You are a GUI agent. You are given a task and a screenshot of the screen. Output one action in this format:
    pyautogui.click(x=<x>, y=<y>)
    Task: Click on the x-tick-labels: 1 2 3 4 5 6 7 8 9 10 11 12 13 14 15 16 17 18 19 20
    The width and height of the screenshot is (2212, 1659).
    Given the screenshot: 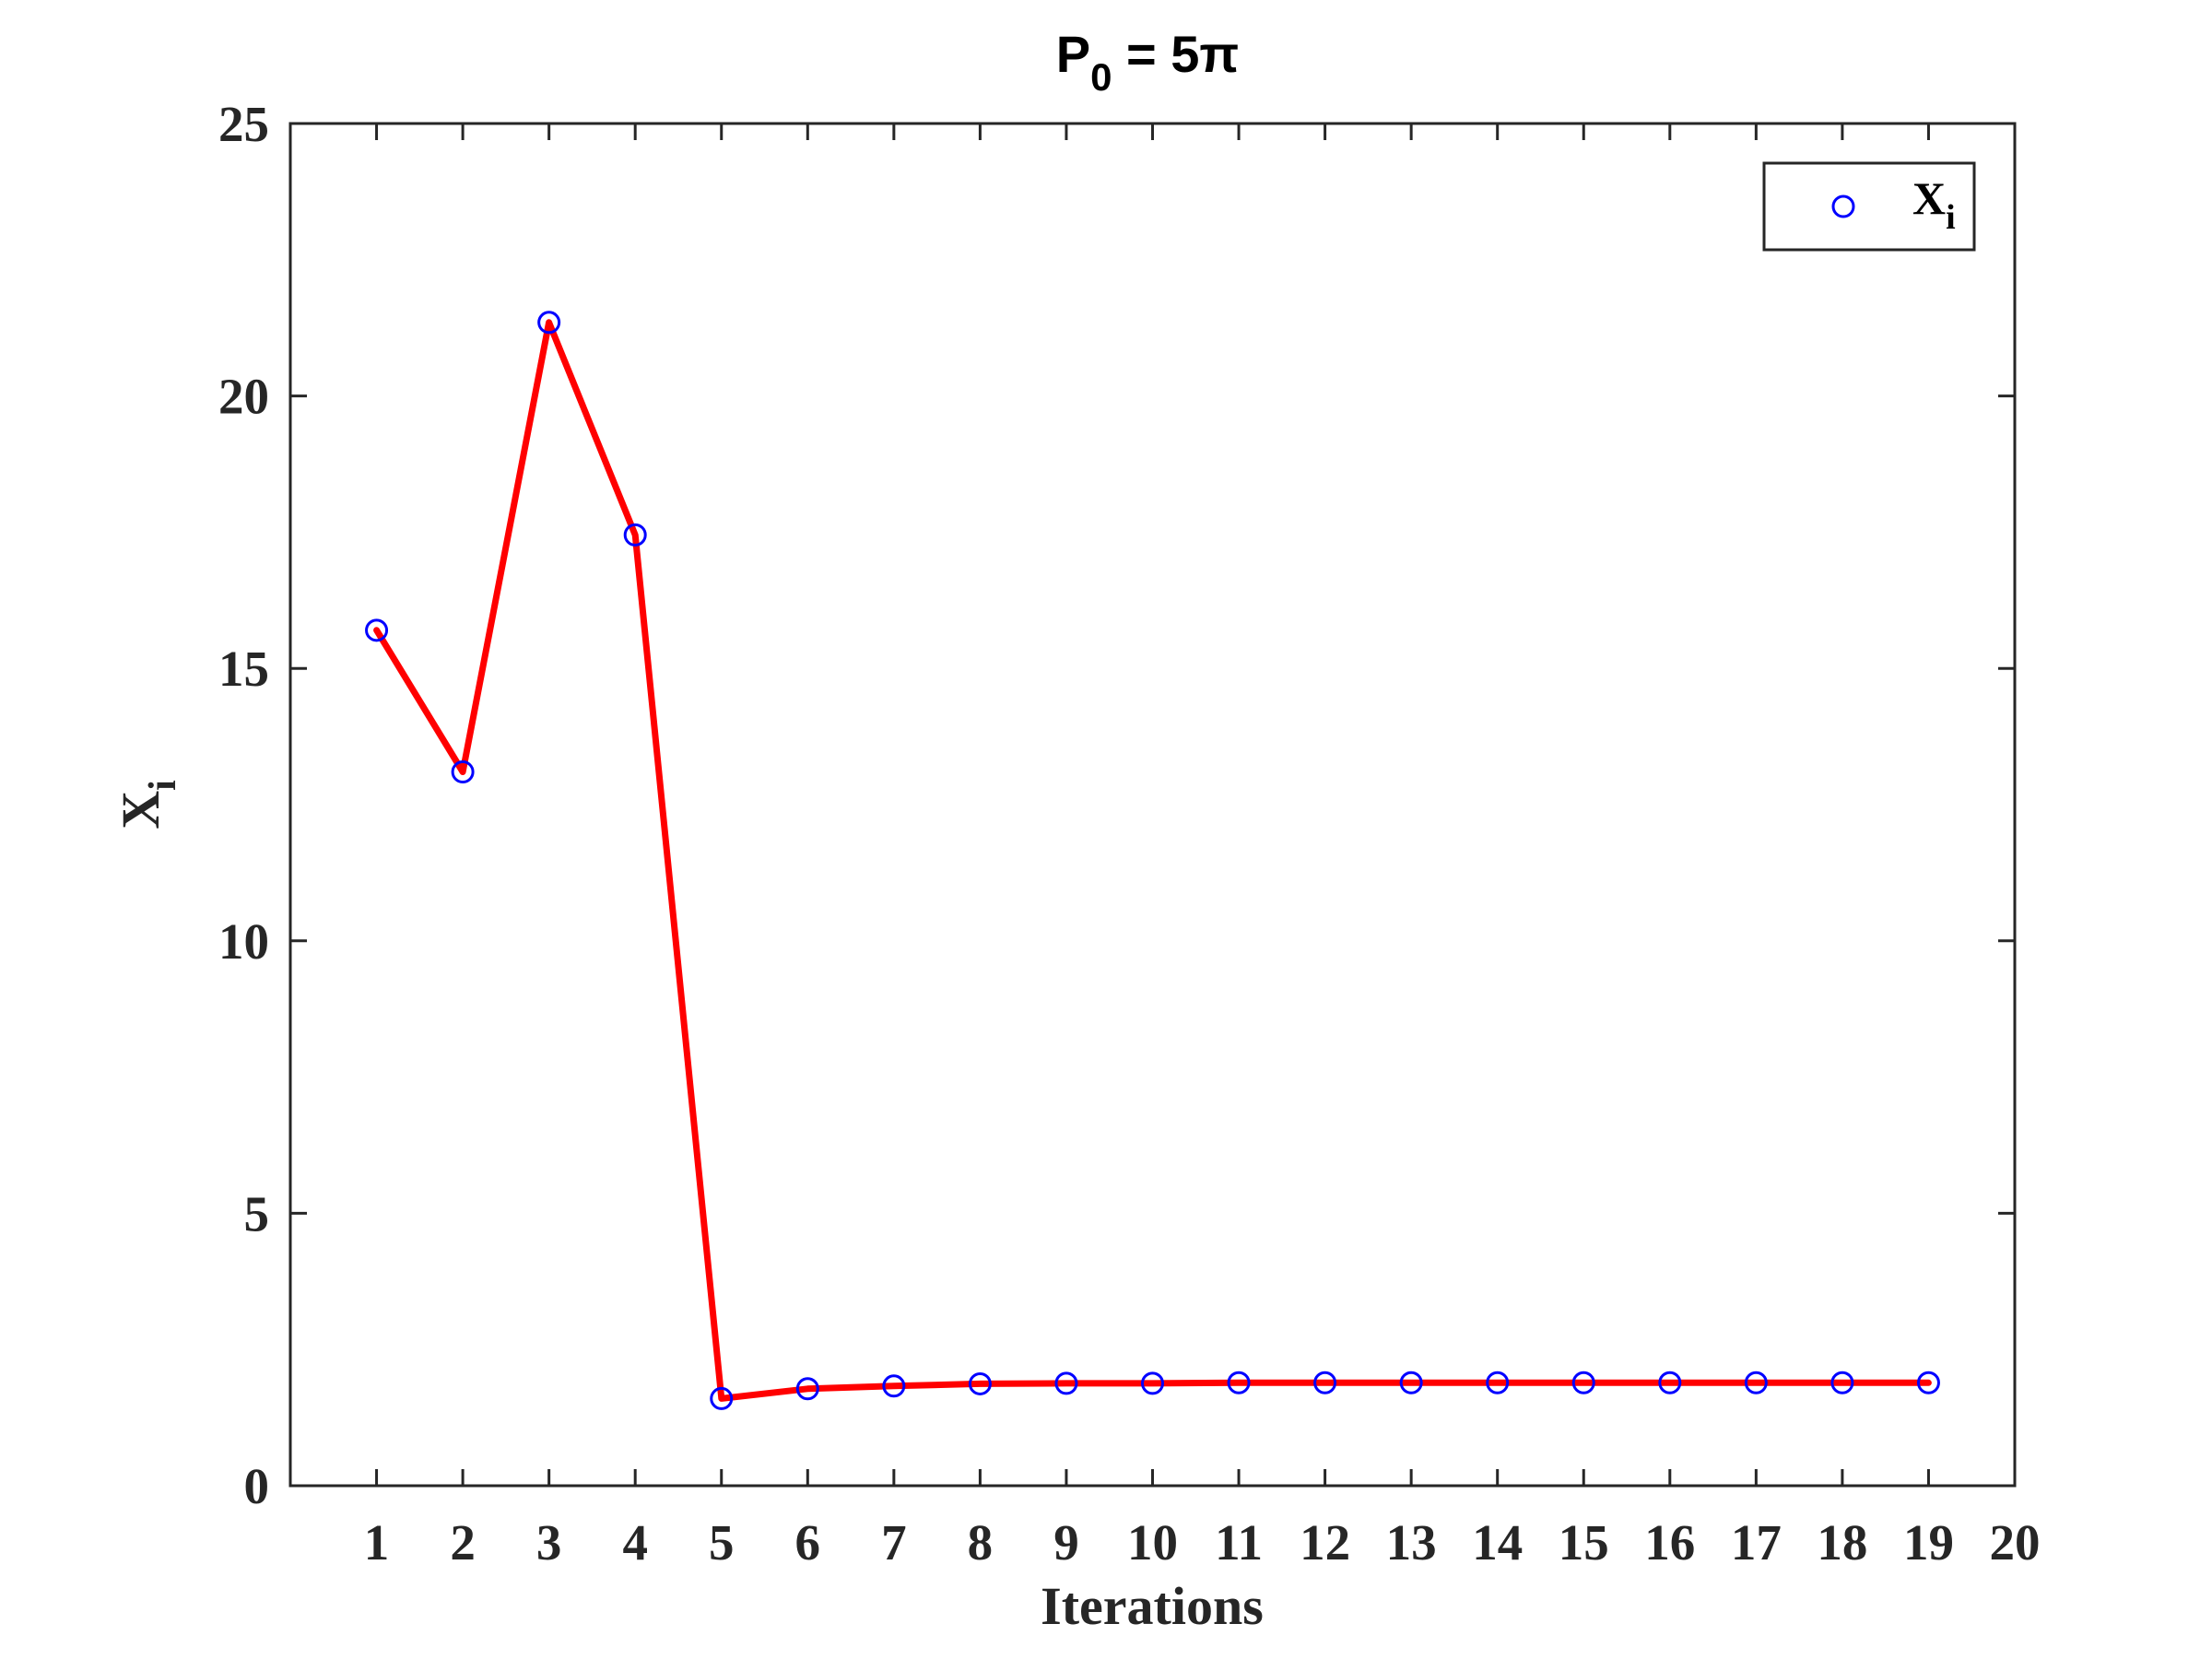 What is the action you would take?
    pyautogui.click(x=1202, y=1542)
    